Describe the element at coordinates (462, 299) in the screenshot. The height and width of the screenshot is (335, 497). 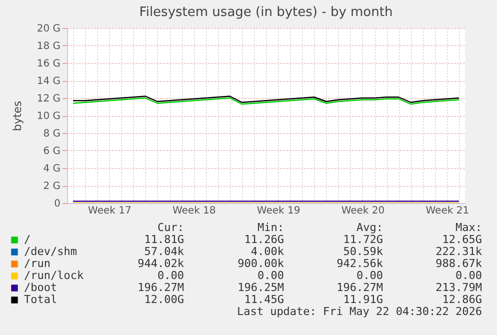
I see `text: 12.86G` at that location.